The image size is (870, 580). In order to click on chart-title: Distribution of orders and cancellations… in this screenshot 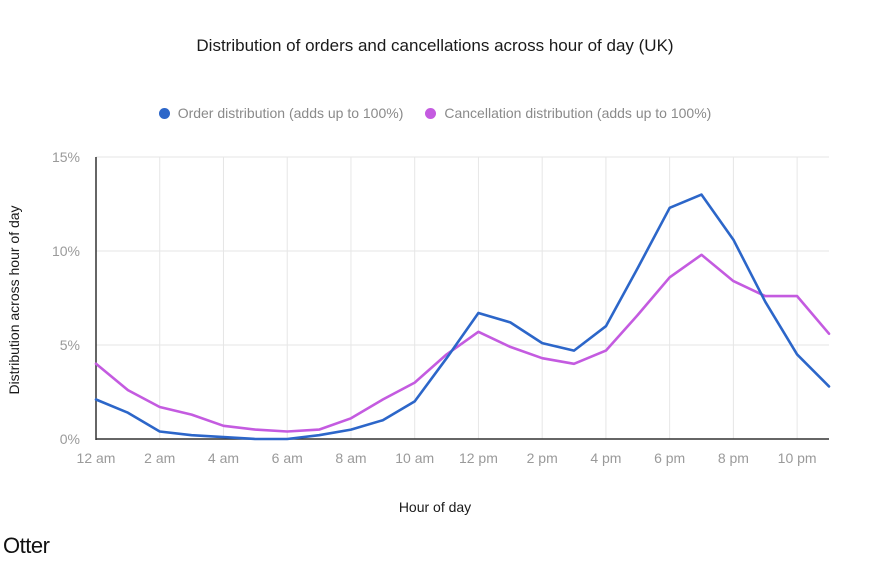, I will do `click(435, 45)`.